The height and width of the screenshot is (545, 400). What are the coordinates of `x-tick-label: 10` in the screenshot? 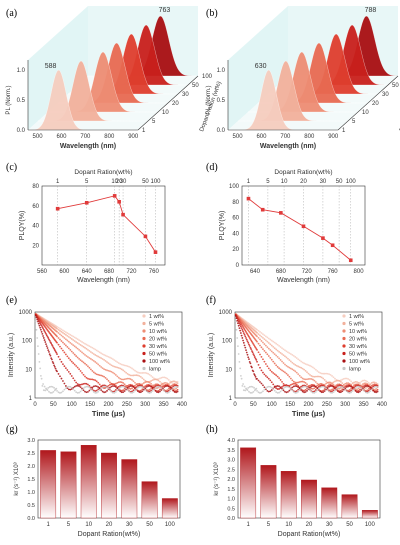 It's located at (288, 525).